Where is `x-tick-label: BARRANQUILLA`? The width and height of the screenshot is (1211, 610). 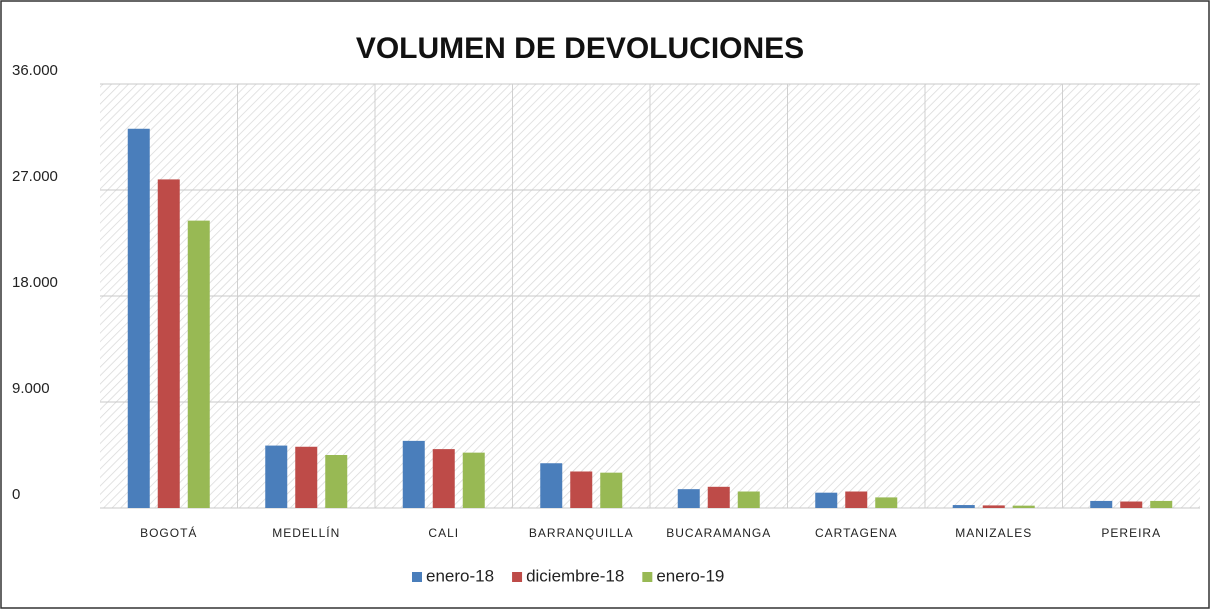
x-tick-label: BARRANQUILLA is located at coordinates (581, 533).